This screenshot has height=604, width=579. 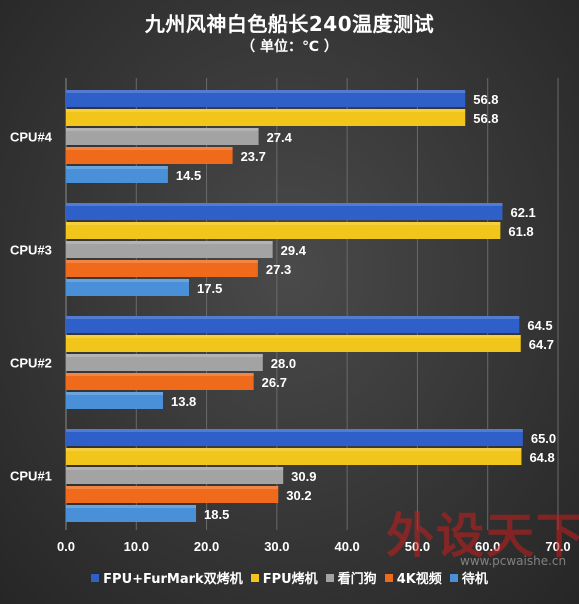 I want to click on category-label: CPU#4, so click(x=31, y=137).